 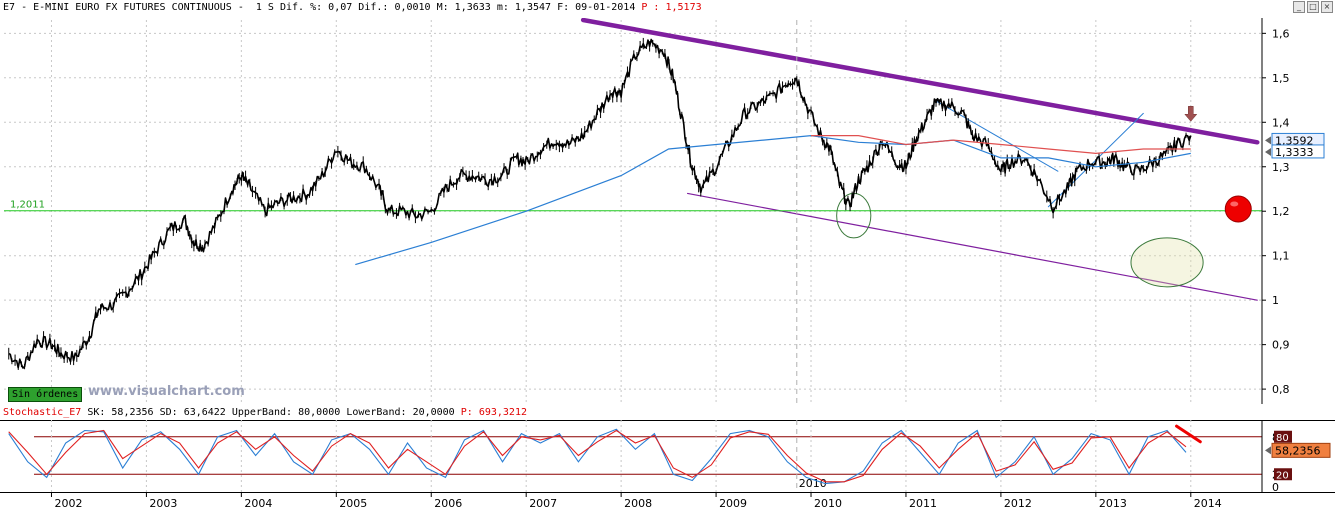 I want to click on stoch-value-label: 58,2356, so click(x=1298, y=450).